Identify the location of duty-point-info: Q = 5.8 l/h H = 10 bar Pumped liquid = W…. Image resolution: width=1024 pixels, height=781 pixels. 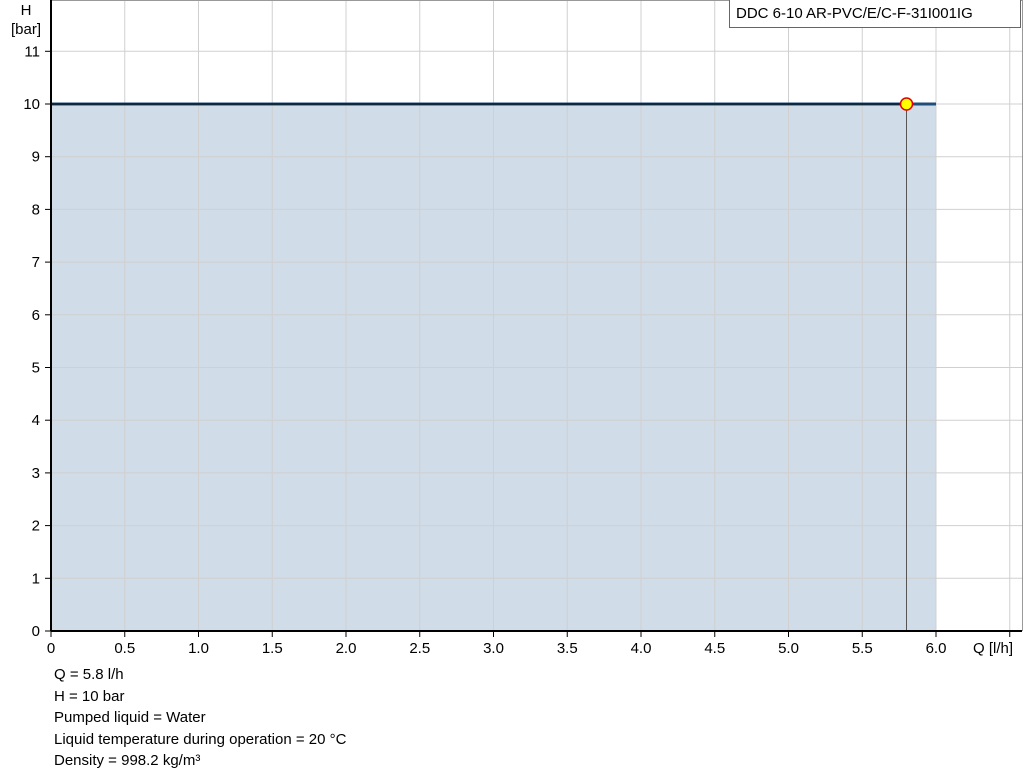
(200, 718).